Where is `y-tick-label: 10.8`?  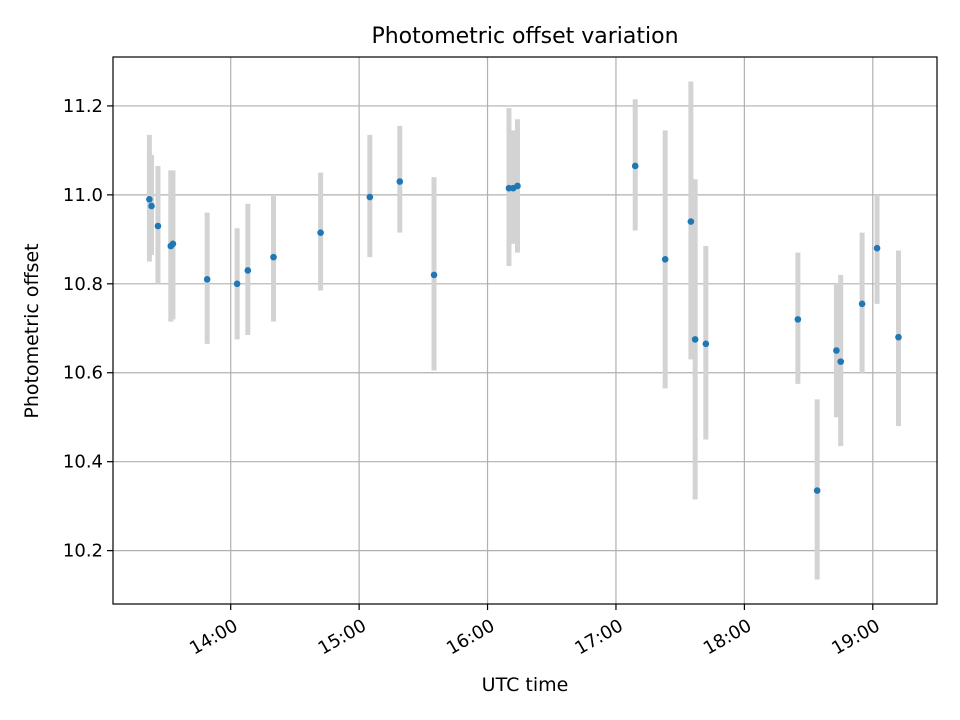 y-tick-label: 10.8 is located at coordinates (83, 284).